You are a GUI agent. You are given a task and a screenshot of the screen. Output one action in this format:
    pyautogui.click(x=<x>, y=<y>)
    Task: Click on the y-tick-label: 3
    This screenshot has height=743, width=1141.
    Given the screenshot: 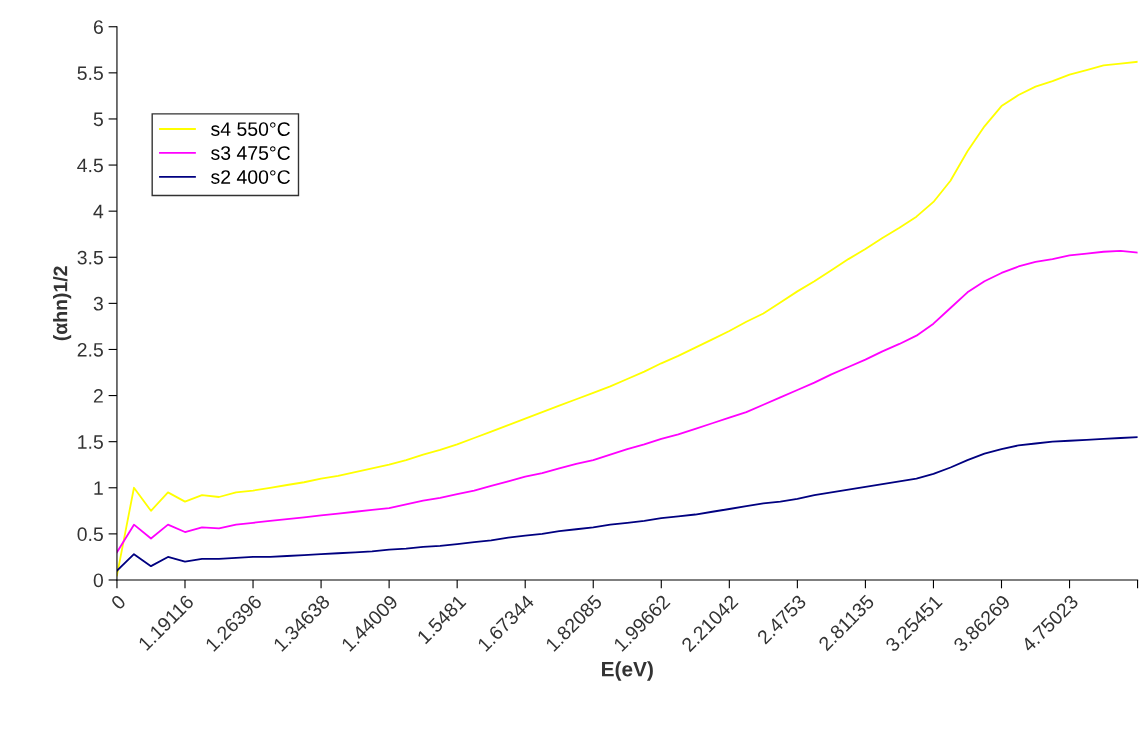 What is the action you would take?
    pyautogui.click(x=98, y=303)
    